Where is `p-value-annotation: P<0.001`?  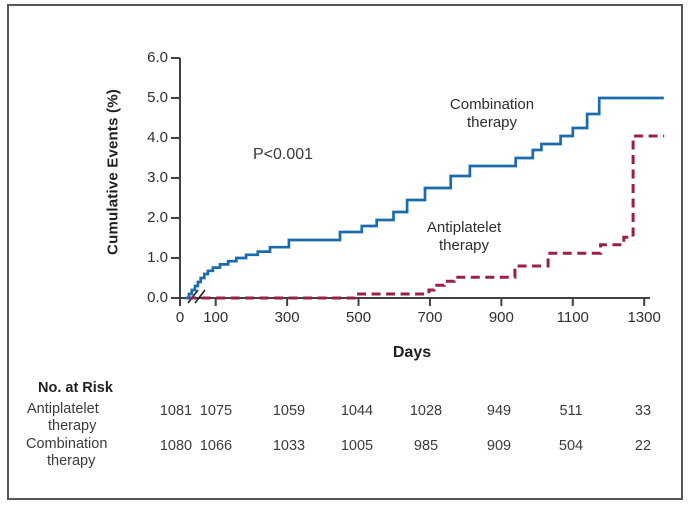 p-value-annotation: P<0.001 is located at coordinates (283, 154).